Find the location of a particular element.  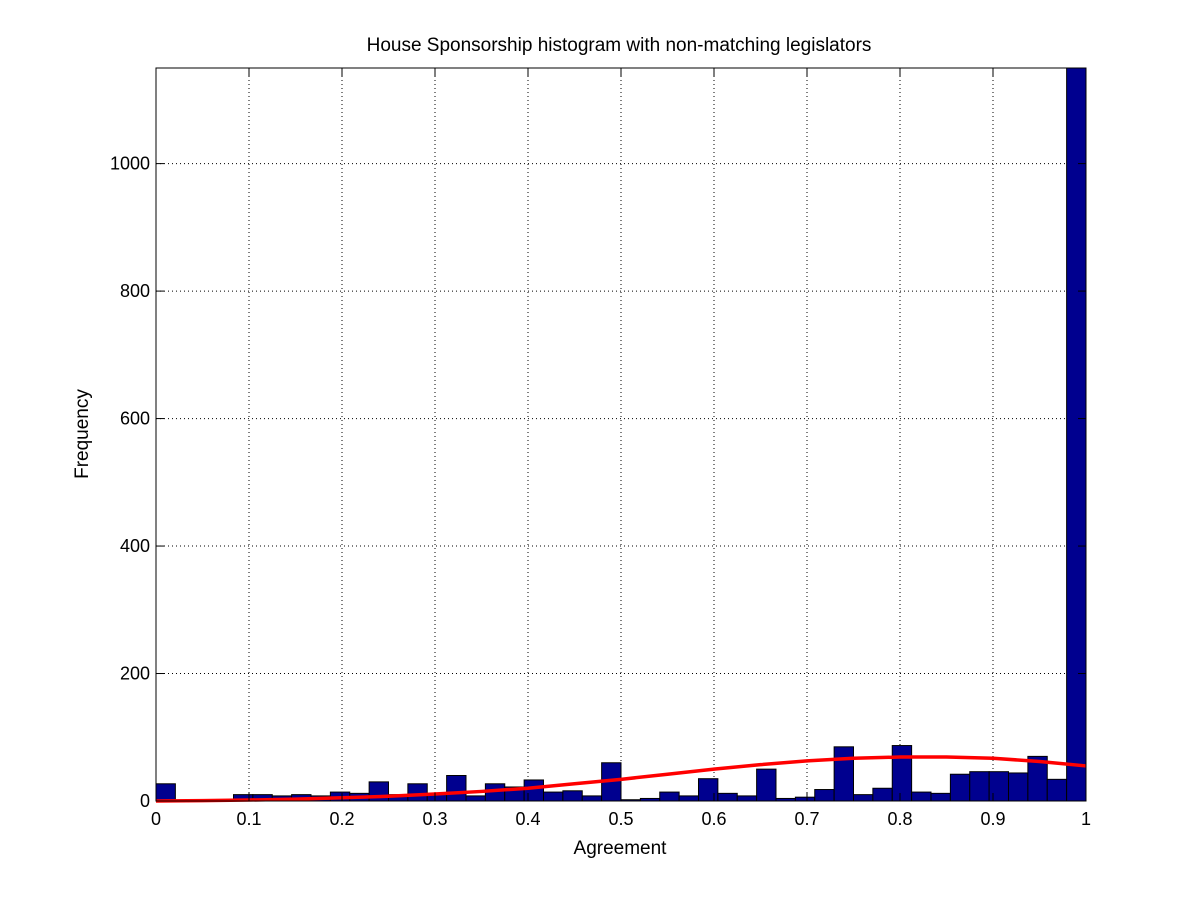

x-tick-label: 0.7 is located at coordinates (806, 819).